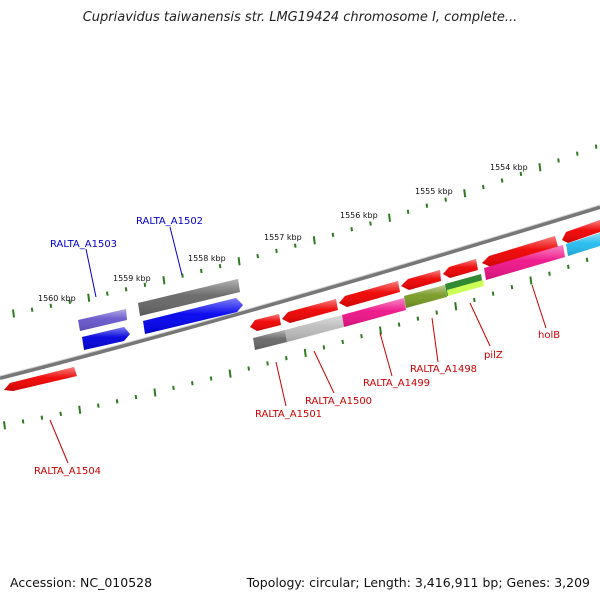 This screenshot has width=600, height=600. What do you see at coordinates (57, 298) in the screenshot?
I see `scale-label-1560: 1560 kbp` at bounding box center [57, 298].